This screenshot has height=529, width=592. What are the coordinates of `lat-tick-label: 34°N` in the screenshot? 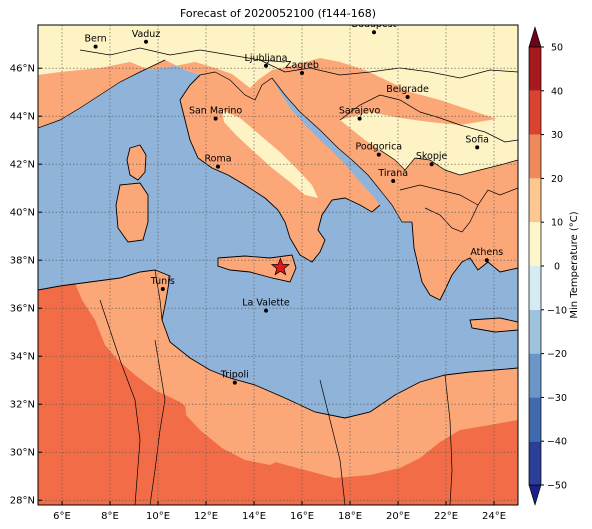 It's located at (22, 357).